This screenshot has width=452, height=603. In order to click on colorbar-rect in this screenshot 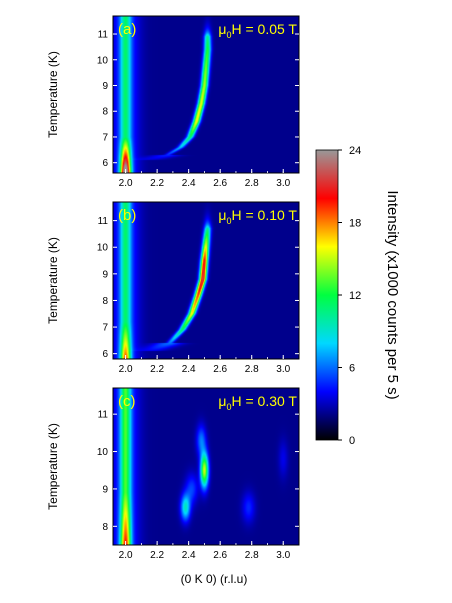, I will do `click(327, 295)`.